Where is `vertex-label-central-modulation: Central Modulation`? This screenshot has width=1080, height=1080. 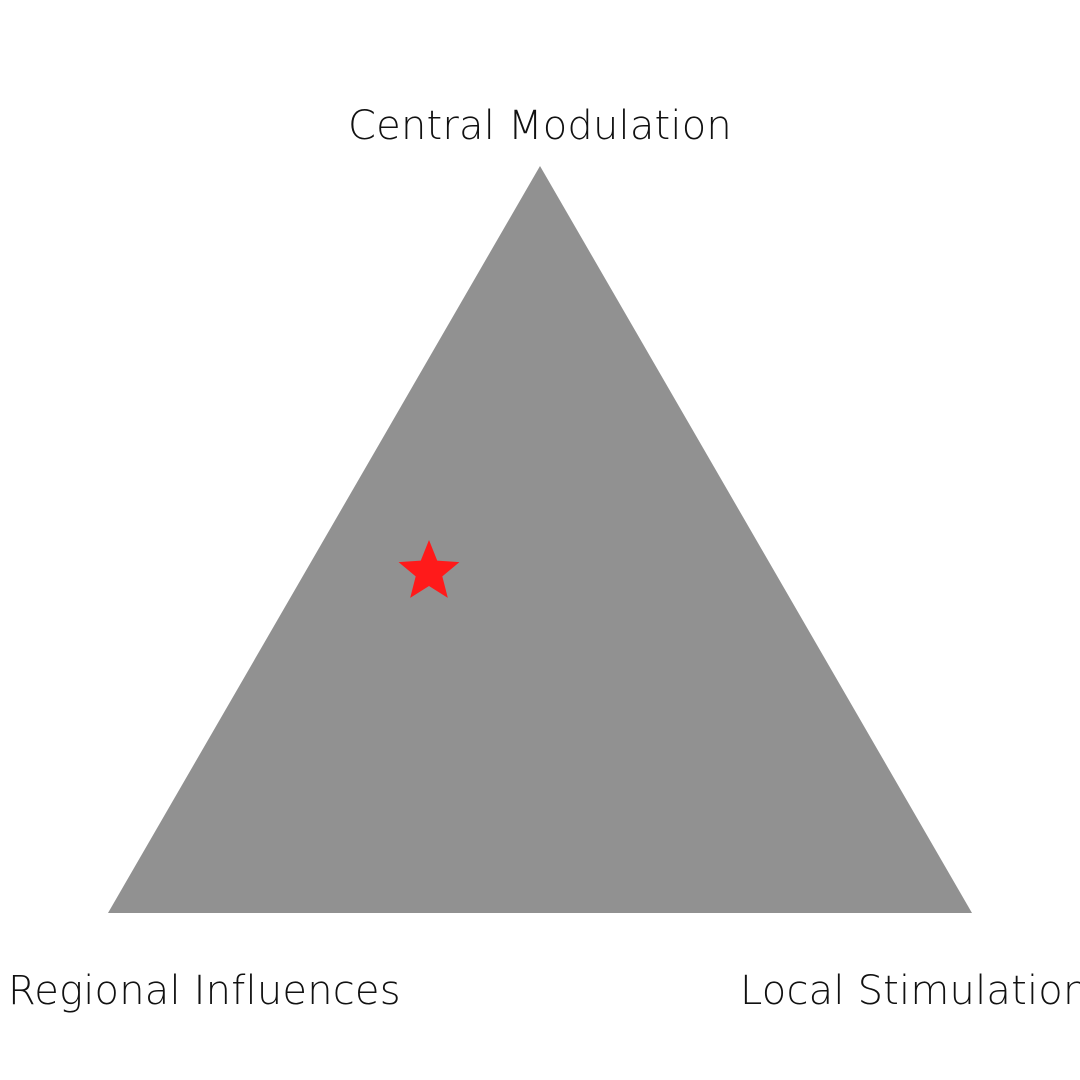 vertex-label-central-modulation: Central Modulation is located at coordinates (540, 126).